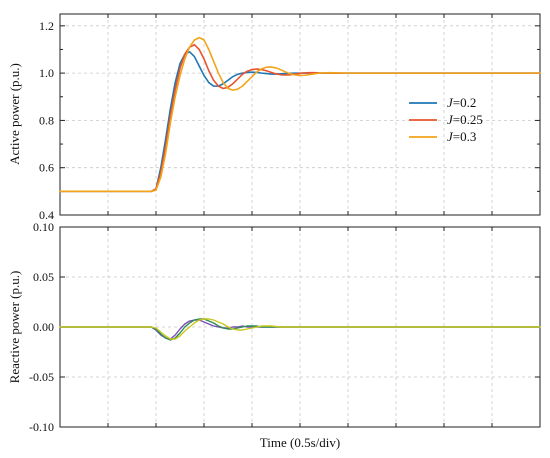  Describe the element at coordinates (465, 136) in the screenshot. I see `legend-label-j03-value: =0.3` at that location.